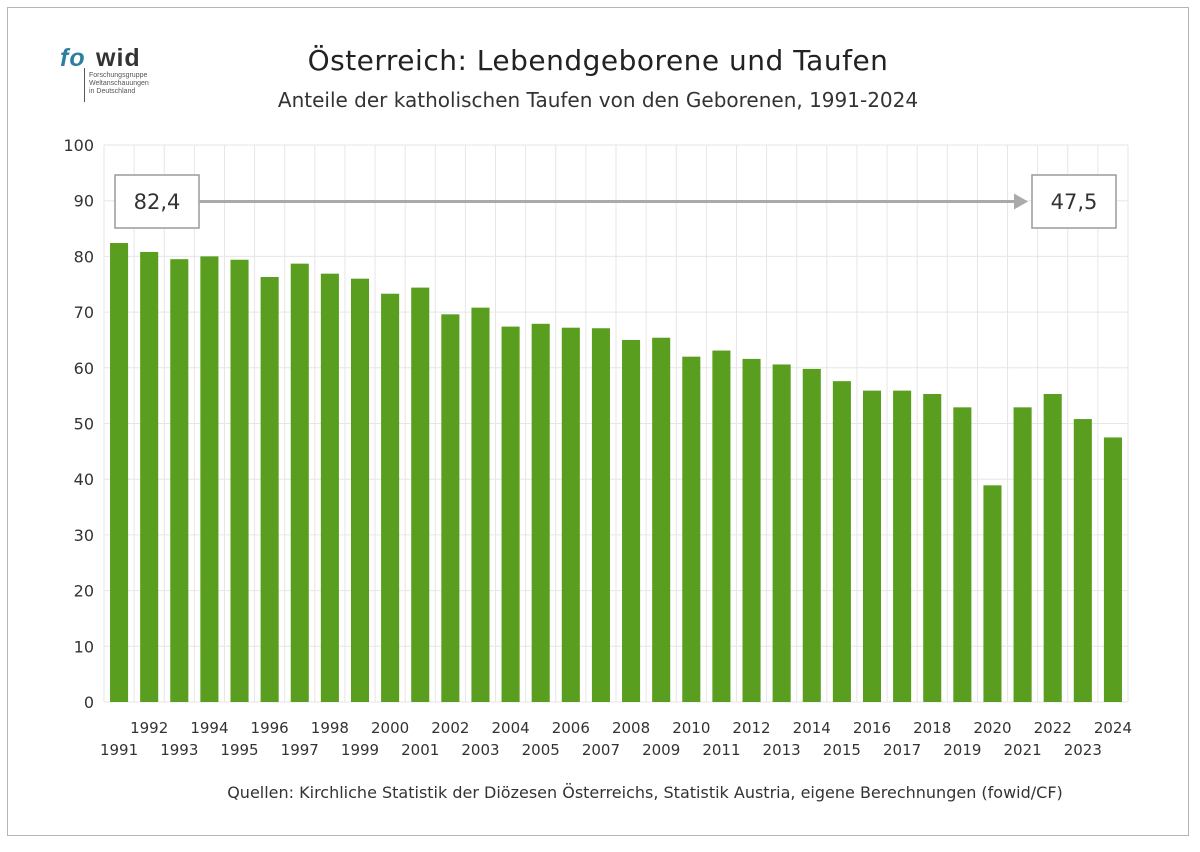  I want to click on x-tick-label: 2000, so click(390, 728).